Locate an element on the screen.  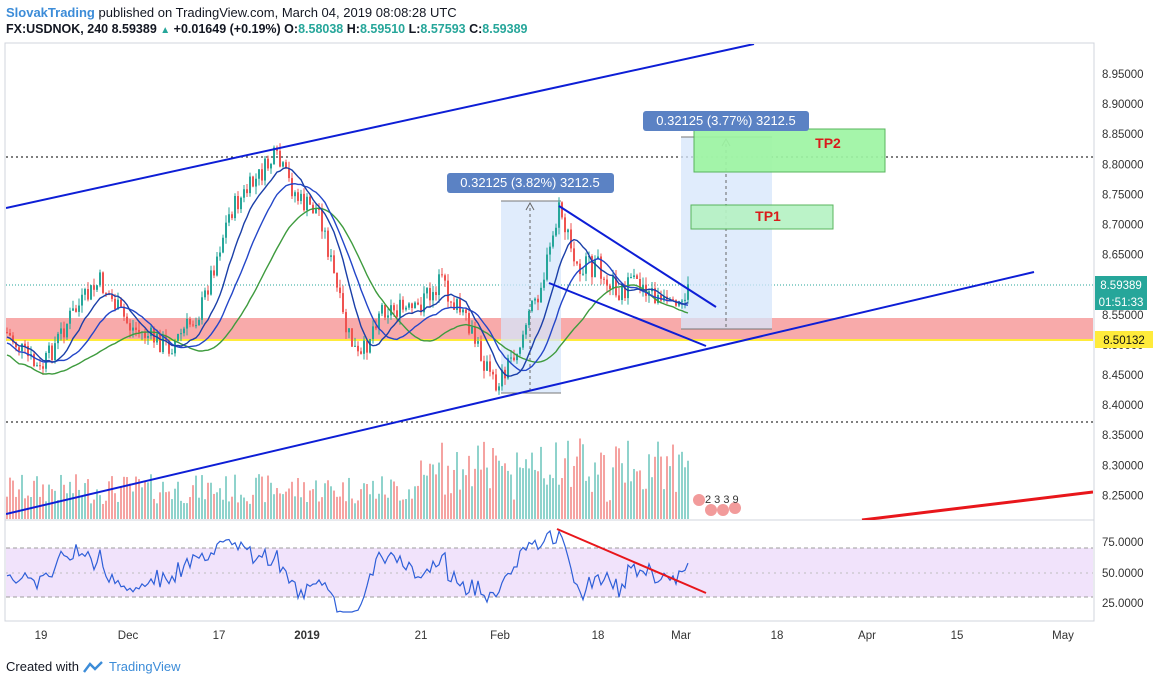
tp1-zone is located at coordinates (762, 217).